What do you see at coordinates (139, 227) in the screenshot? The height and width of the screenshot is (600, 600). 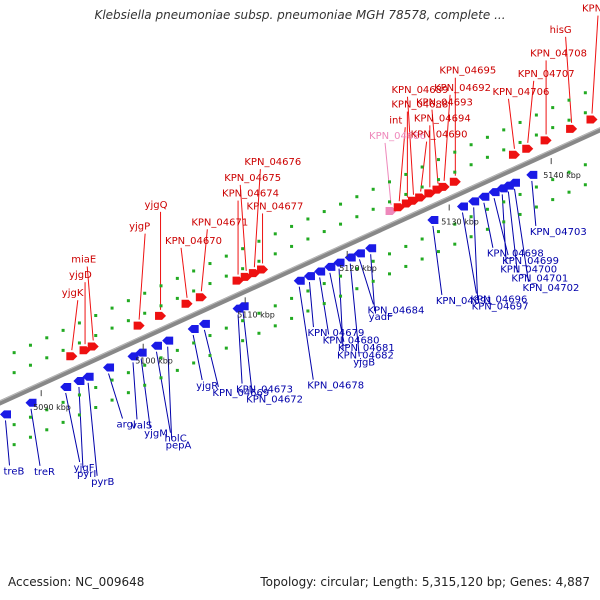 I see `forward-gene-label: yjgP` at bounding box center [139, 227].